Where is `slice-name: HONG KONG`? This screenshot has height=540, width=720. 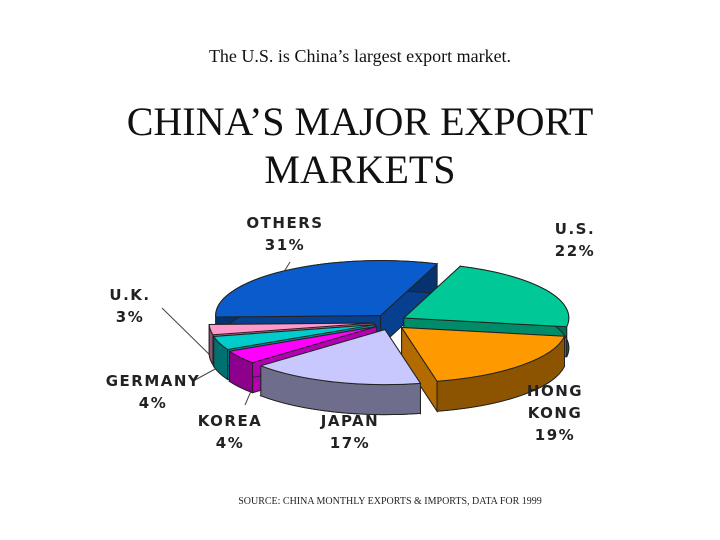 slice-name: HONG KONG is located at coordinates (555, 402).